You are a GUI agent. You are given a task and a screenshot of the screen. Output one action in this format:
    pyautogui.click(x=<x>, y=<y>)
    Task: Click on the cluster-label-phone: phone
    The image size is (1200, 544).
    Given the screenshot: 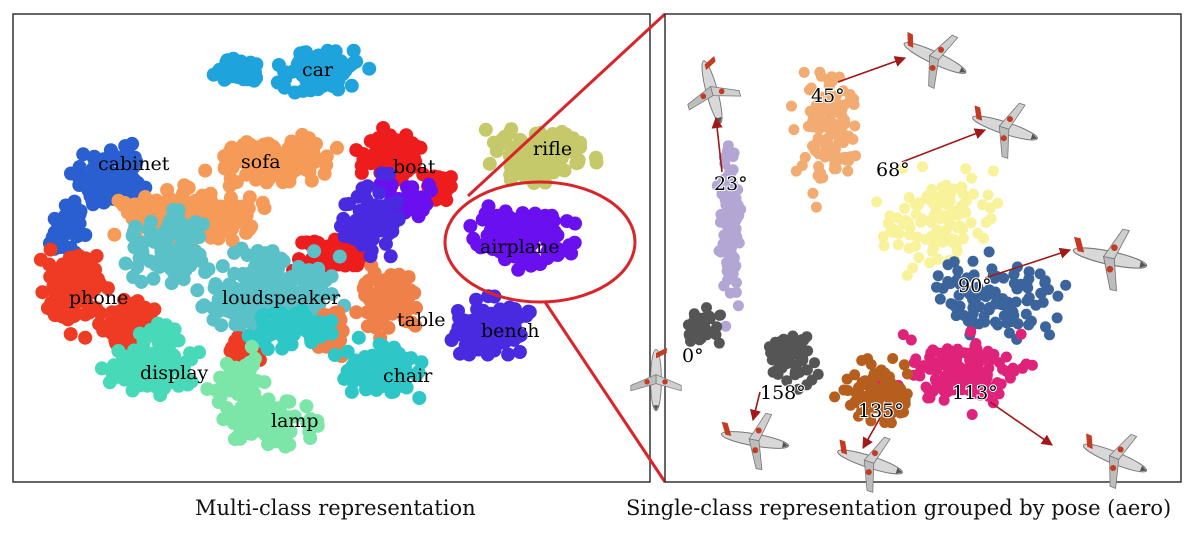 What is the action you would take?
    pyautogui.click(x=98, y=298)
    